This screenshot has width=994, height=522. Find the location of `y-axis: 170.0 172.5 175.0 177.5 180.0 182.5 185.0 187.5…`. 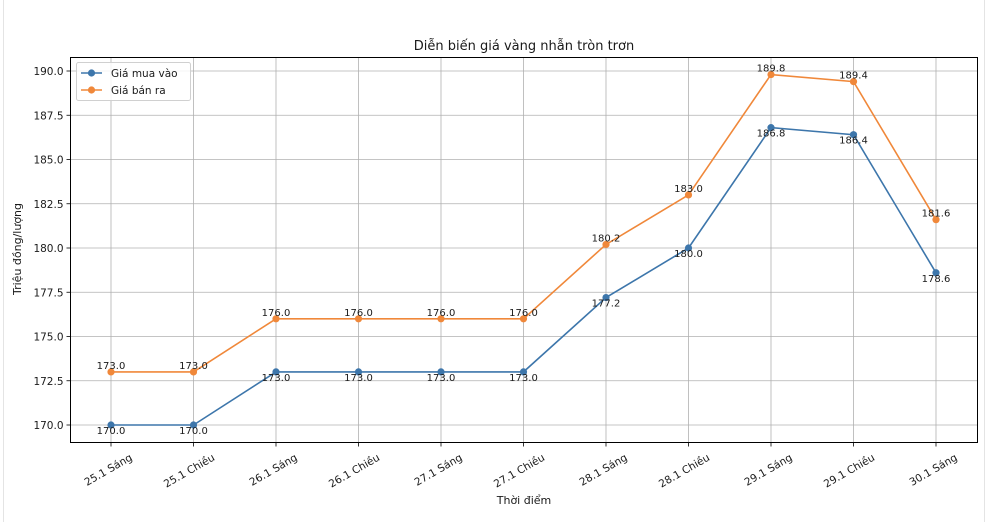

y-axis: 170.0 172.5 175.0 177.5 180.0 182.5 185.0 187.5… is located at coordinates (52, 249).